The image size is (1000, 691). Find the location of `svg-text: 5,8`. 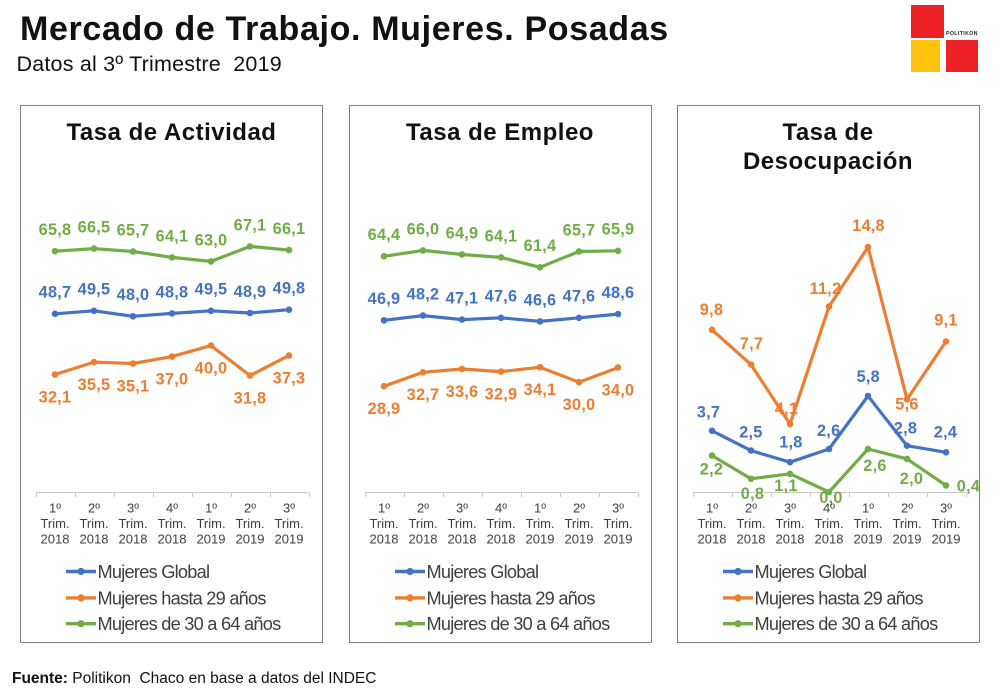

svg-text: 5,8 is located at coordinates (867, 377).